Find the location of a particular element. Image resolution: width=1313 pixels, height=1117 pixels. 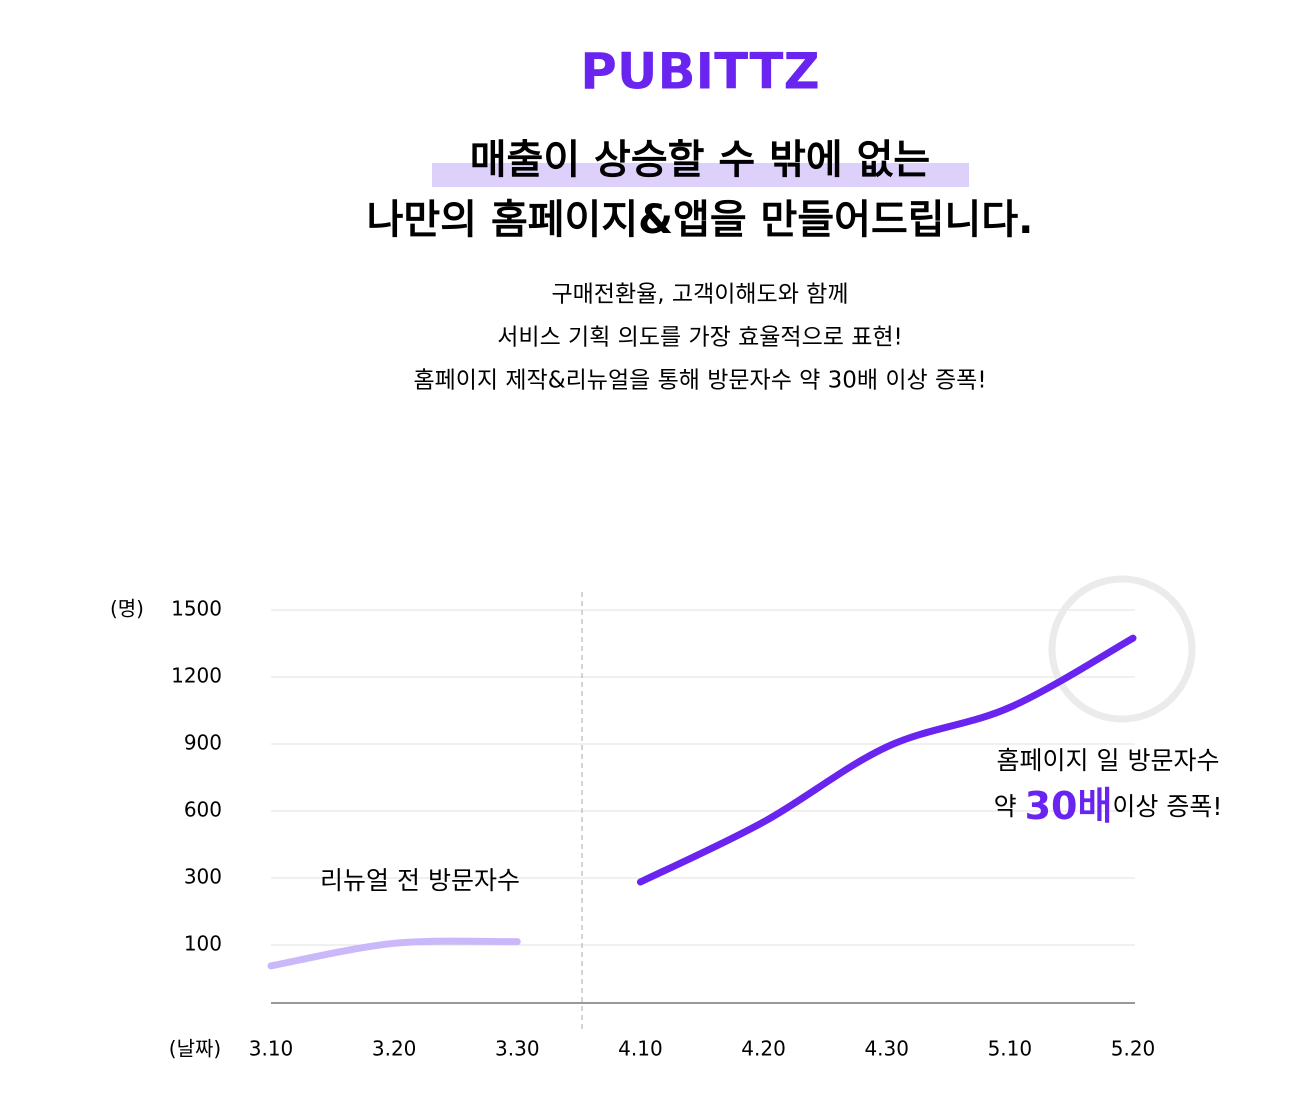

y-tick-label: 900 is located at coordinates (203, 743).